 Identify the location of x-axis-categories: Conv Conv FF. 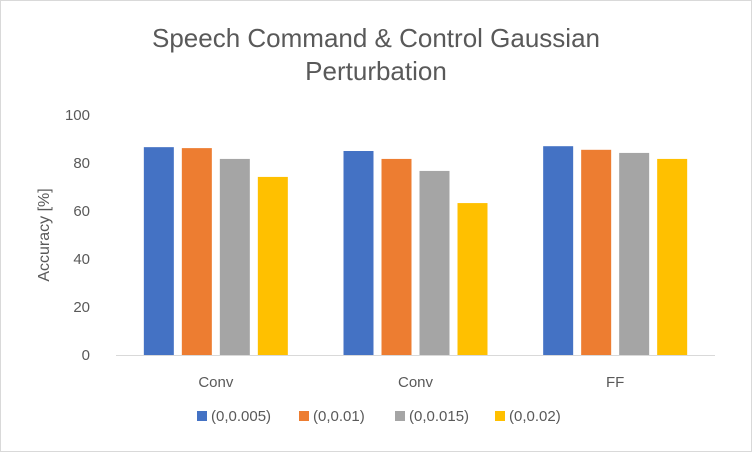
(411, 382).